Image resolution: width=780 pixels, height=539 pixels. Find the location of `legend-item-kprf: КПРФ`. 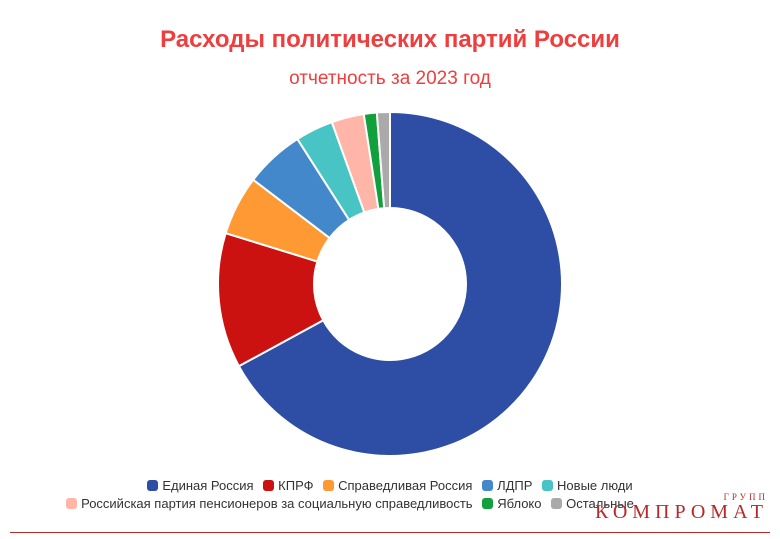

legend-item-kprf: КПРФ is located at coordinates (288, 485).